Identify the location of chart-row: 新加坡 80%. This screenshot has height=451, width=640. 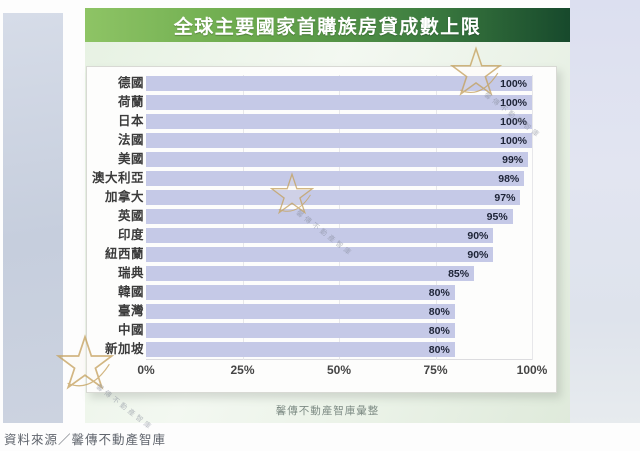
(321, 349).